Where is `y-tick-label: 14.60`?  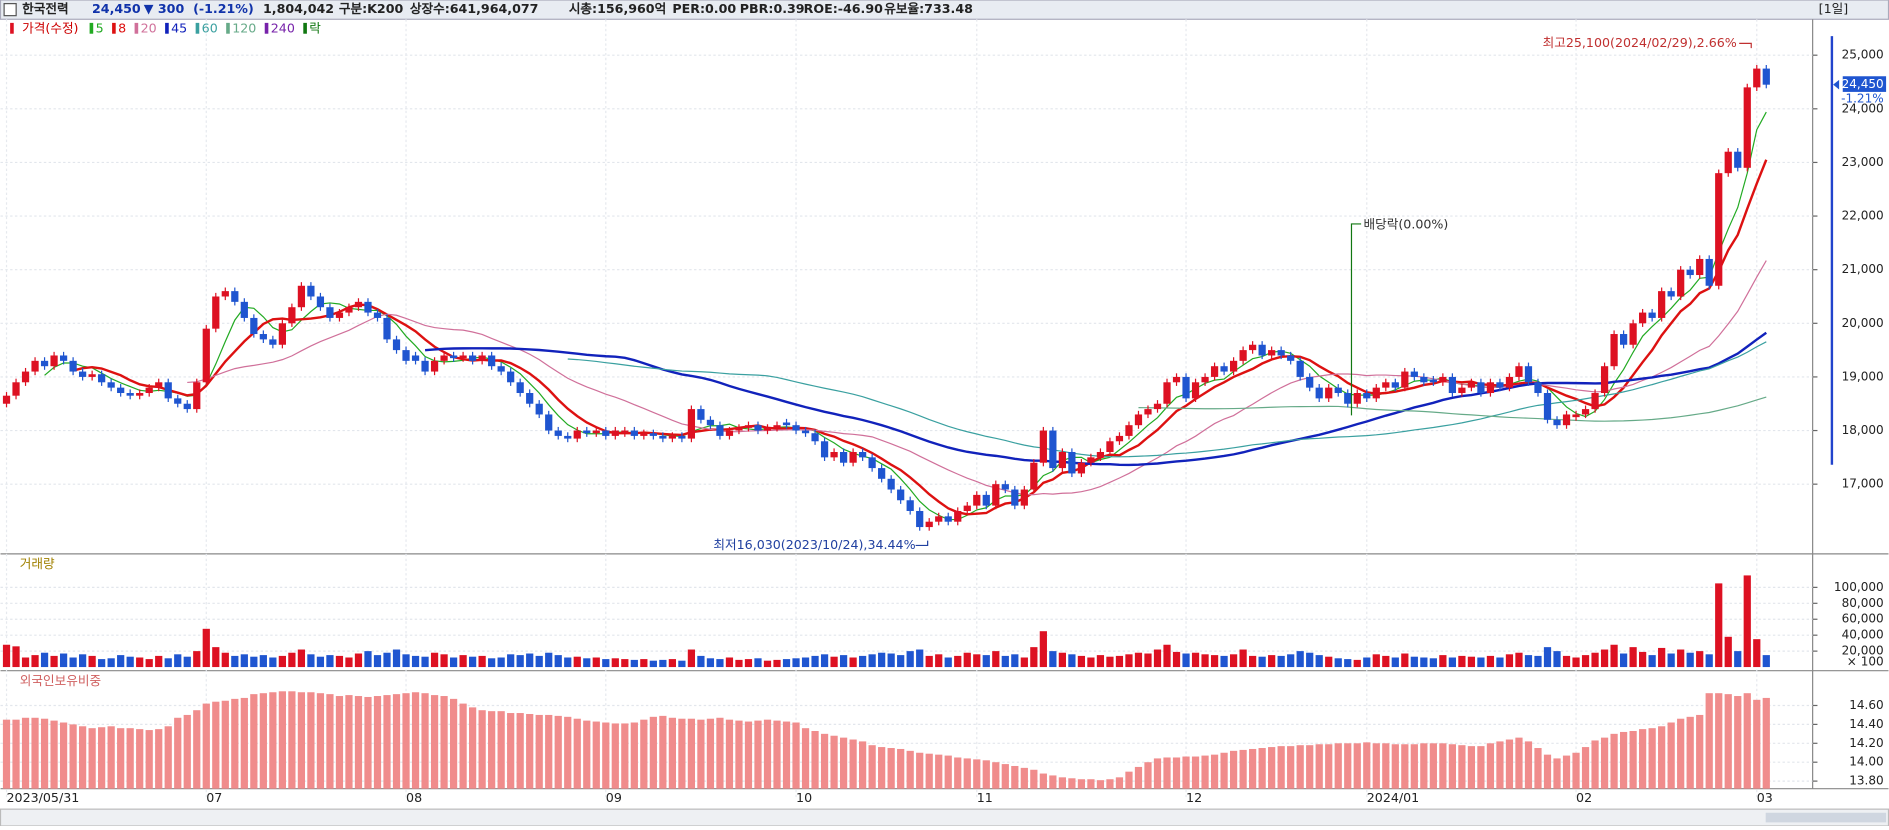
y-tick-label: 14.60 is located at coordinates (1866, 705).